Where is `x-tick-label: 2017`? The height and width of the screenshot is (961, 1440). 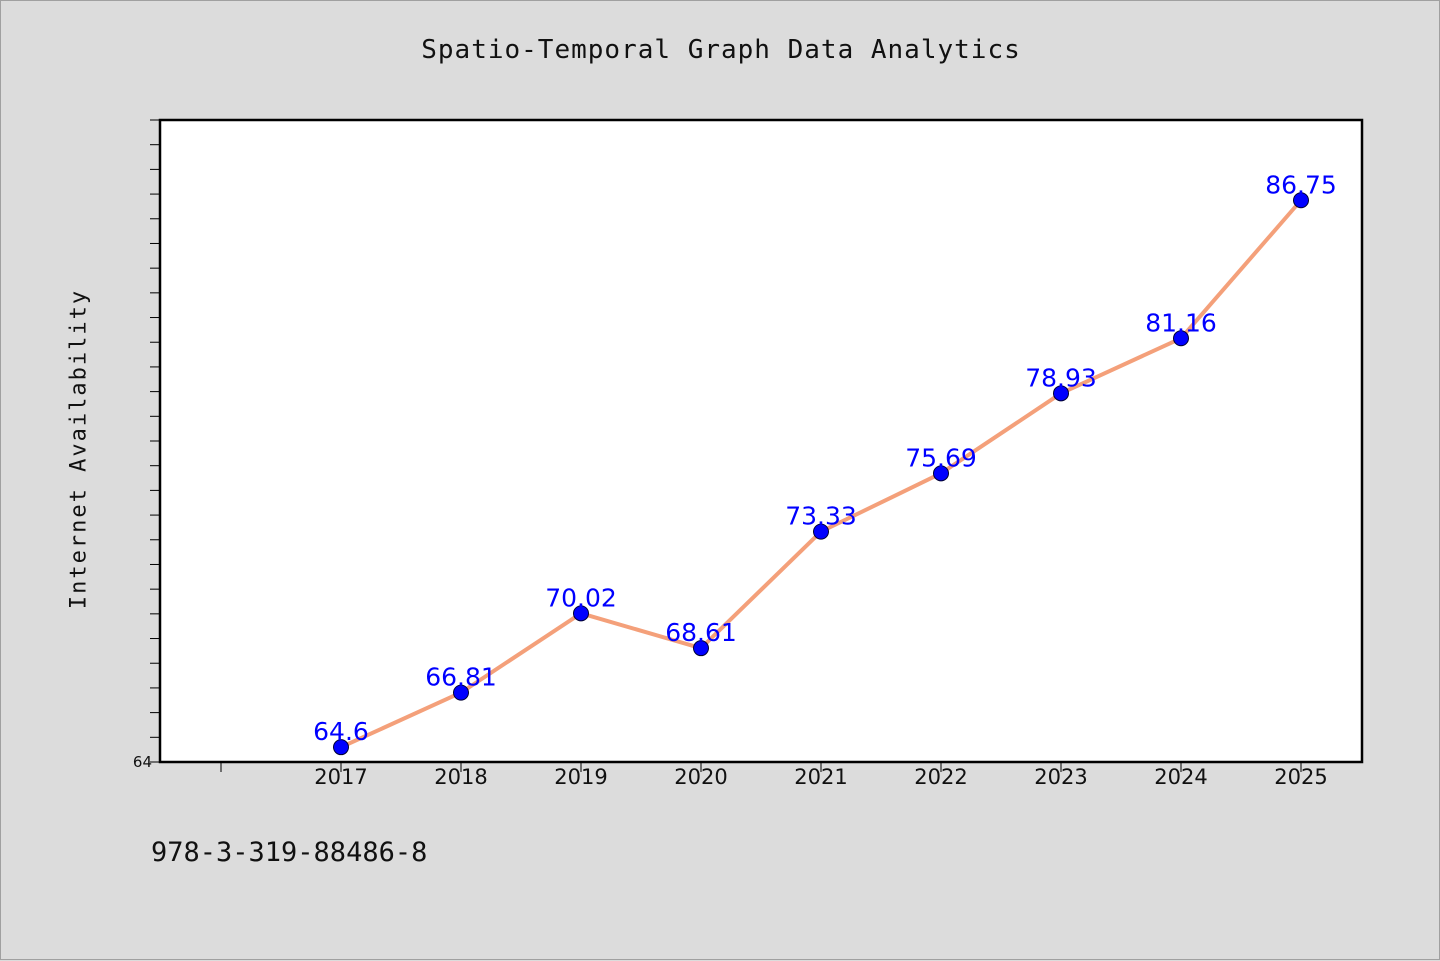 x-tick-label: 2017 is located at coordinates (340, 777).